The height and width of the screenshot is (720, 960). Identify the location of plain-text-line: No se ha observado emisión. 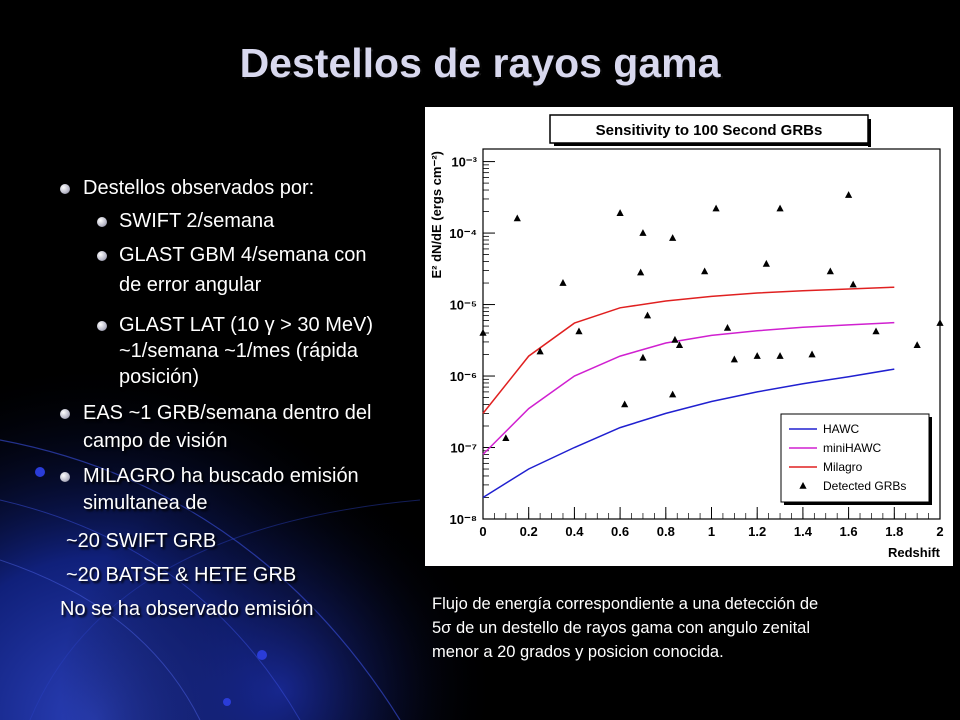
(187, 609).